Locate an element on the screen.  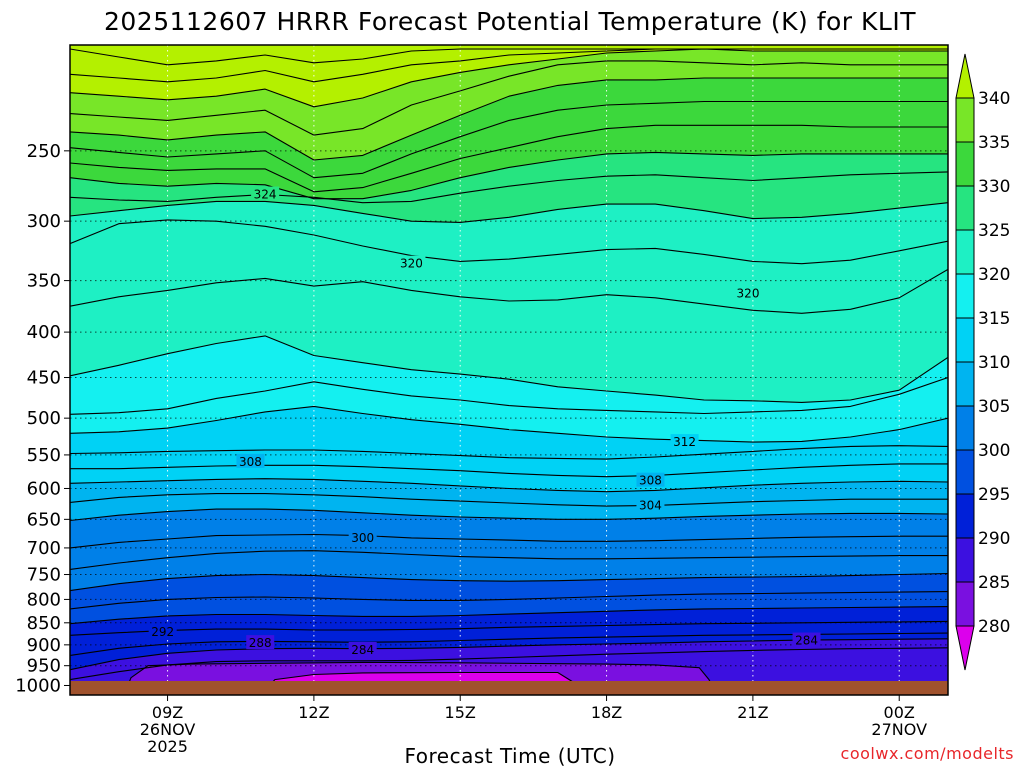
colorbar-tick-label: 300 is located at coordinates (994, 451).